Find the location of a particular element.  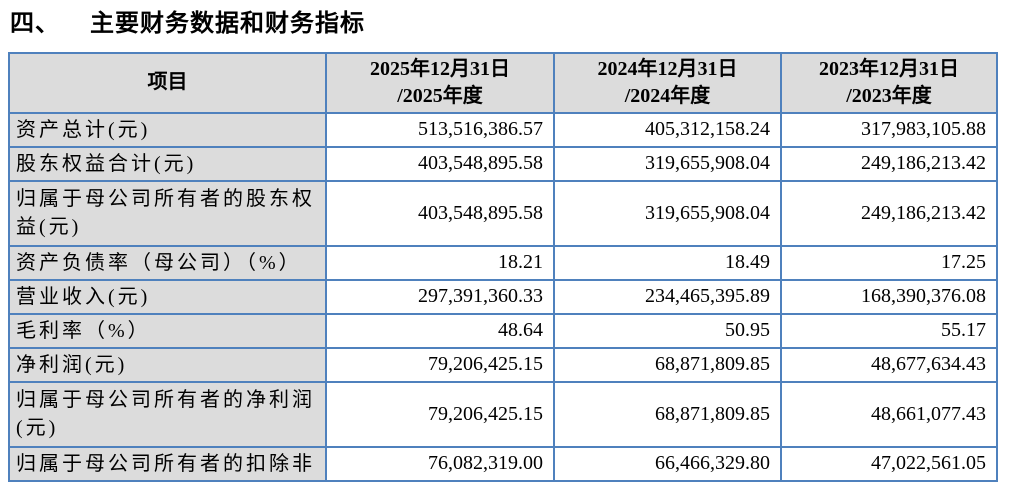

value-2024: 234,465,395.89 is located at coordinates (667, 296).